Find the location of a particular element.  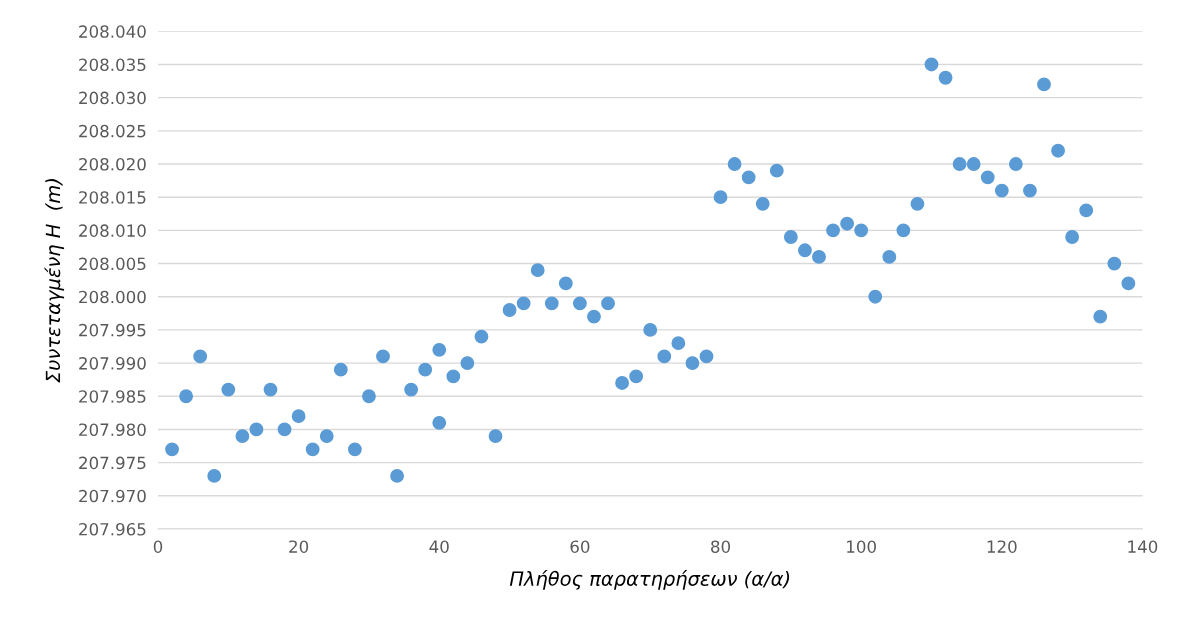

y-tick-label: 207.975 is located at coordinates (112, 463).